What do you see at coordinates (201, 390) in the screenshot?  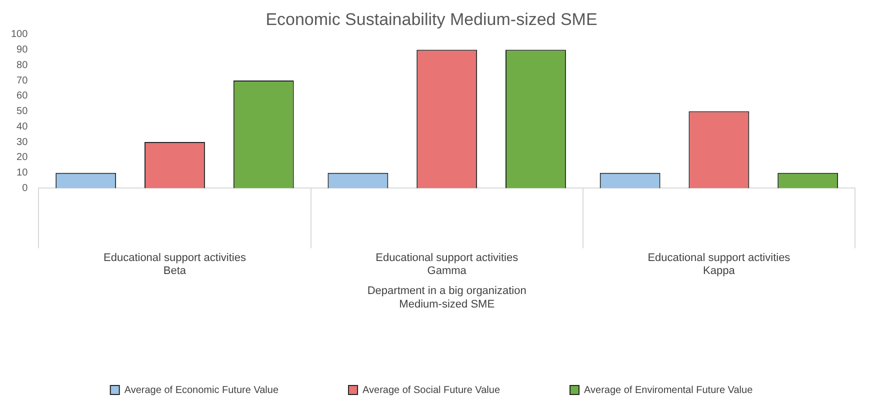 I see `legend-label: Average of Economic Future Value` at bounding box center [201, 390].